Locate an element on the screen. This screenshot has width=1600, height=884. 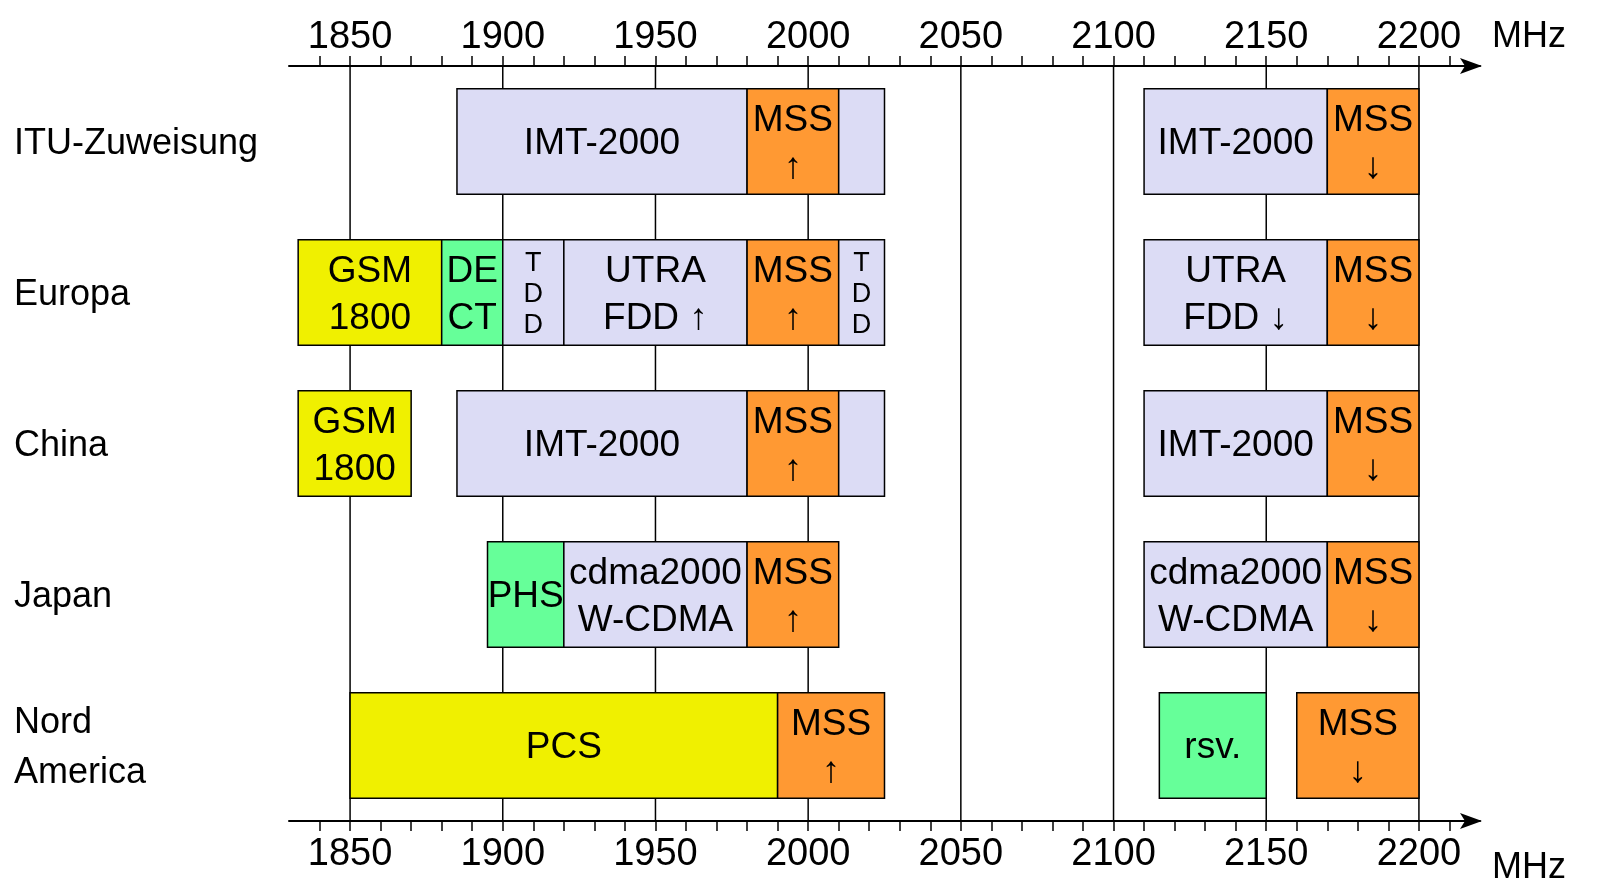
x2-tick-label: 2200 is located at coordinates (1419, 35).